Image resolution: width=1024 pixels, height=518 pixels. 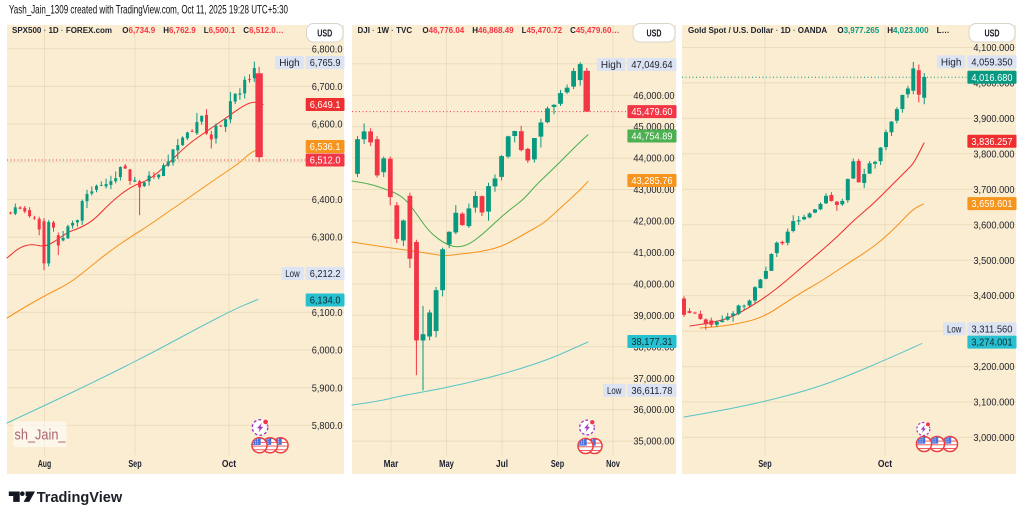 What do you see at coordinates (327, 351) in the screenshot?
I see `svg-text: 6,000.0` at bounding box center [327, 351].